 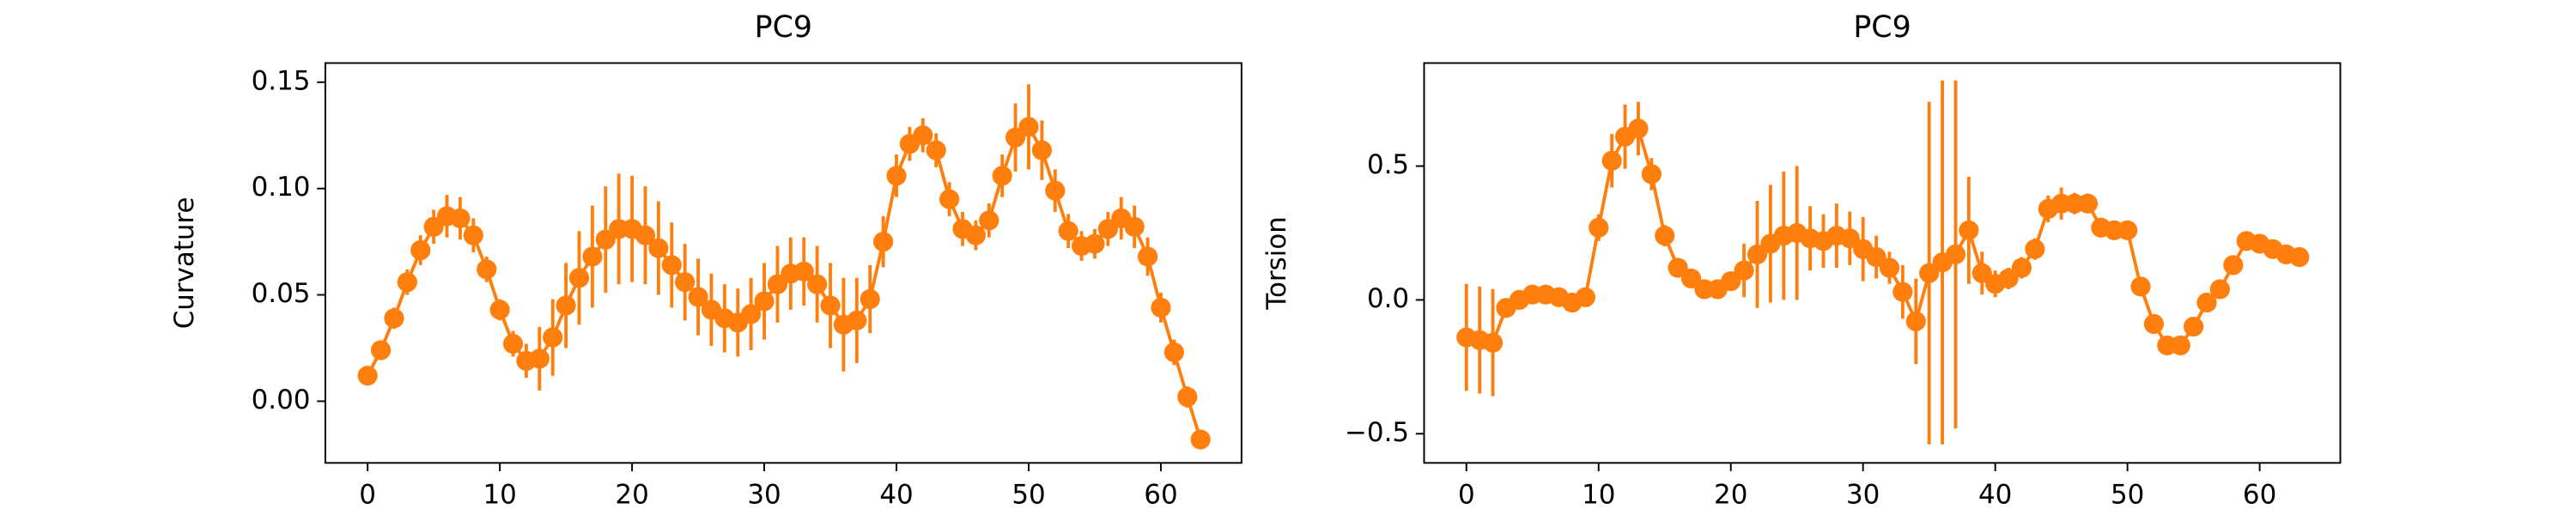 I want to click on y-tick-label: −0.5, so click(x=1377, y=432).